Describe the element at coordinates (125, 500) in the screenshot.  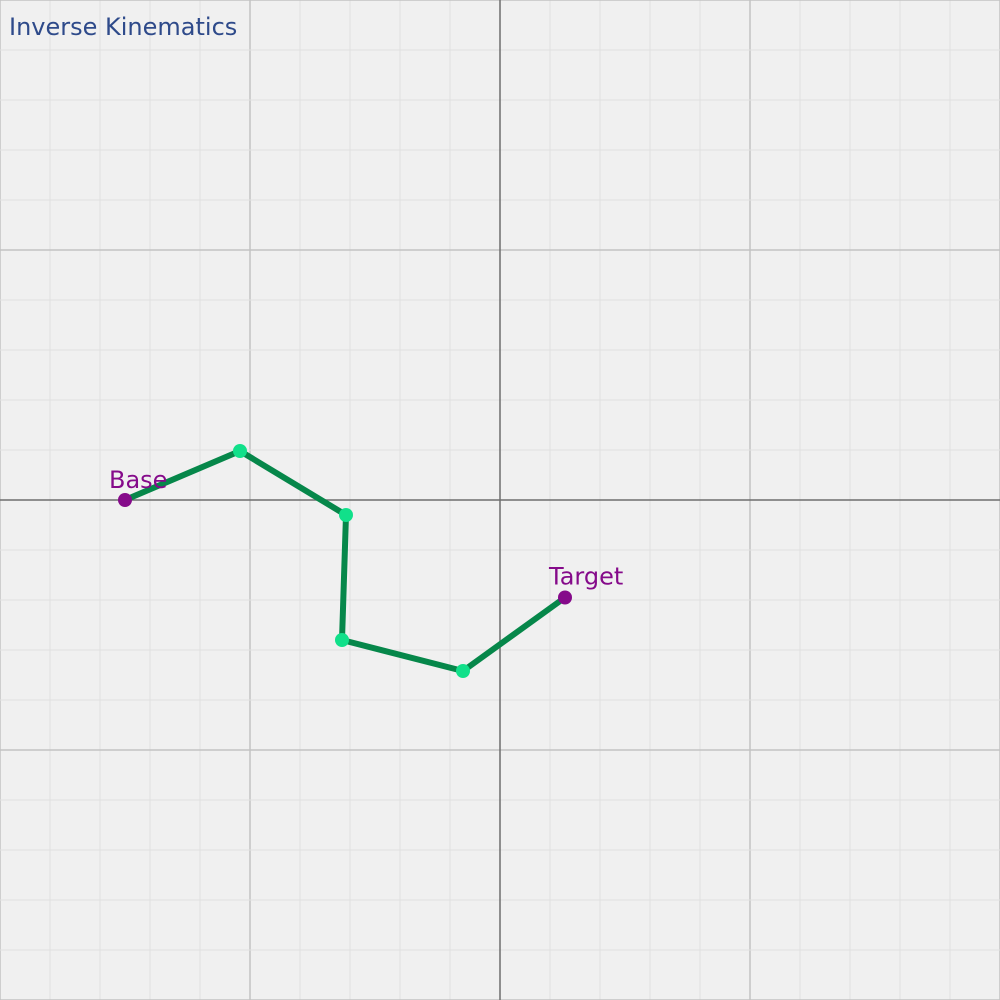
I see `base-point` at that location.